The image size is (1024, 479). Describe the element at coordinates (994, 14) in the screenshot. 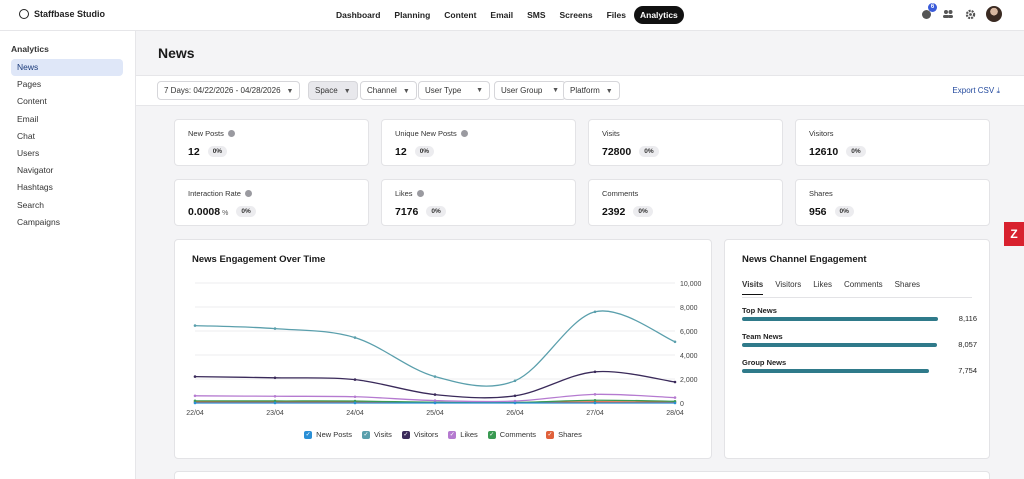

I see `avatar` at that location.